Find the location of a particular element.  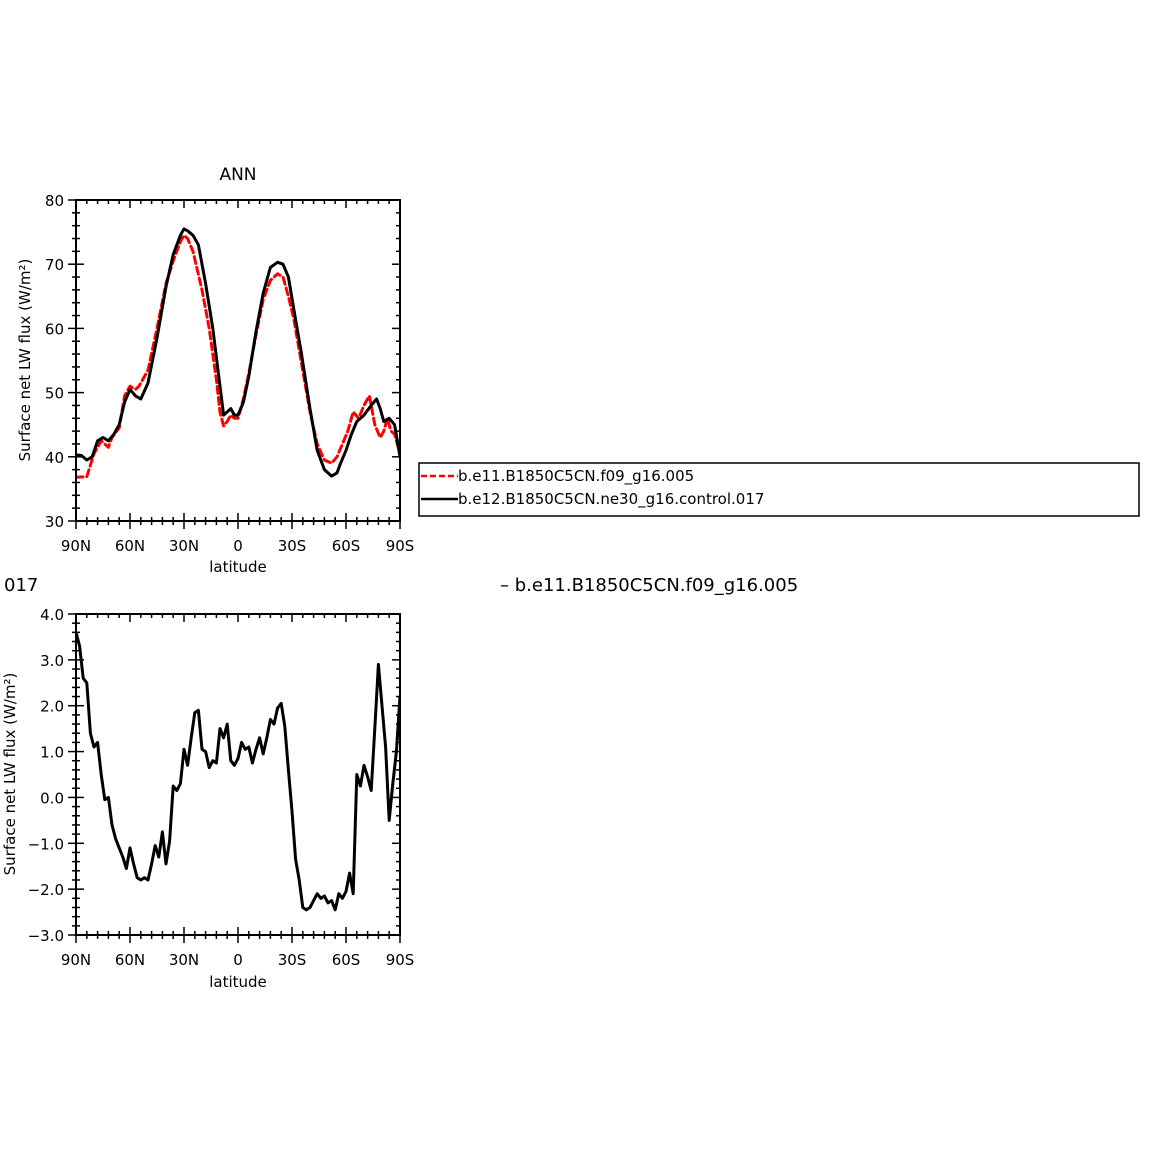

legend-box is located at coordinates (779, 489).